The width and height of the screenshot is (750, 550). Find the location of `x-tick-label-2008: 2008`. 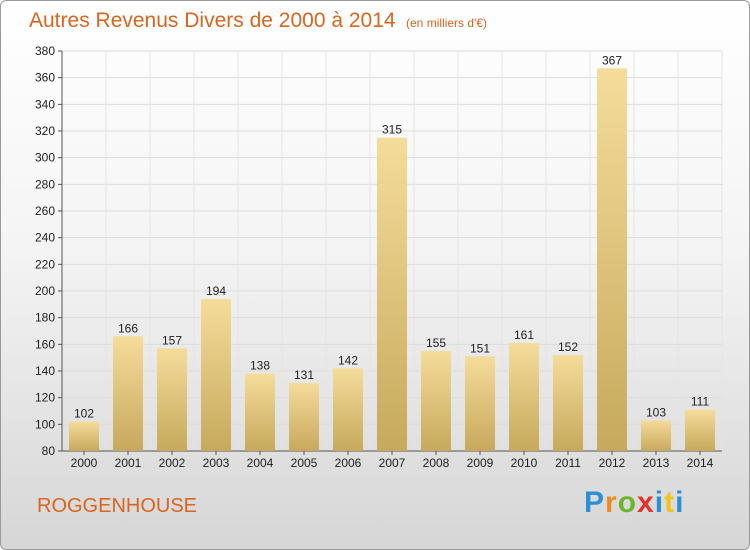

x-tick-label-2008: 2008 is located at coordinates (436, 463).